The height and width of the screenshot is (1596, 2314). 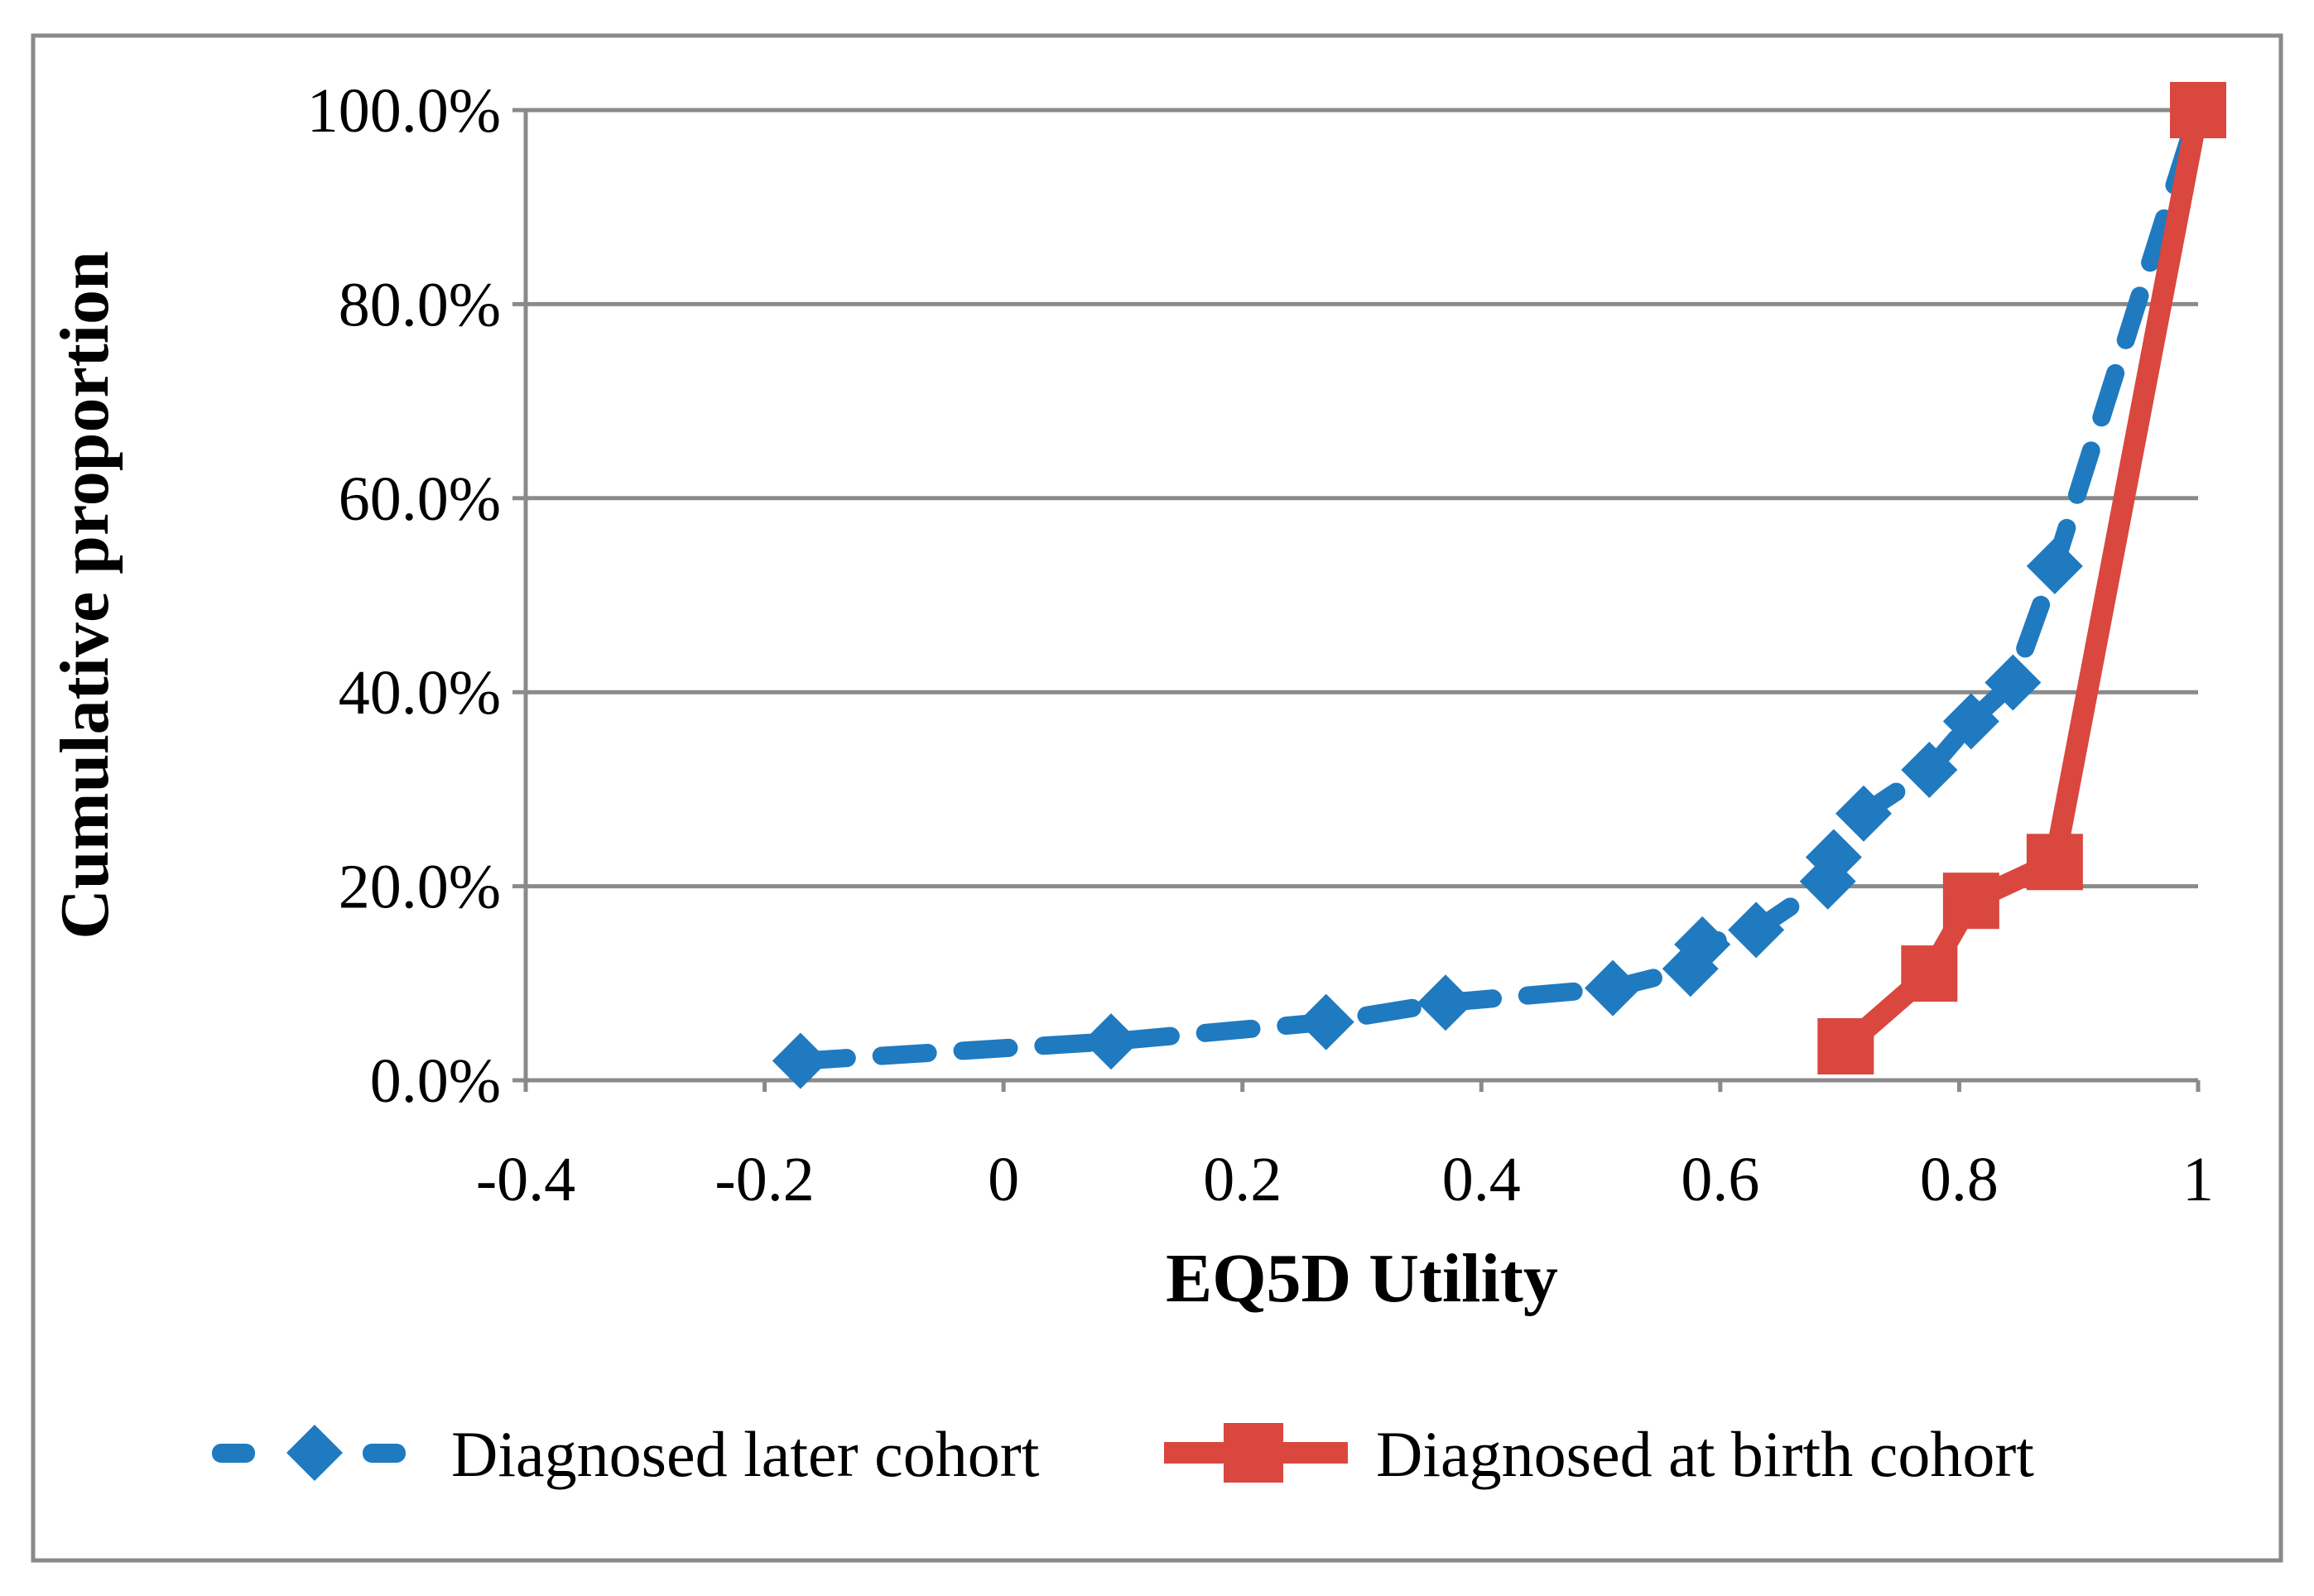 What do you see at coordinates (1253, 1453) in the screenshot?
I see `legend-square-marker-icon` at bounding box center [1253, 1453].